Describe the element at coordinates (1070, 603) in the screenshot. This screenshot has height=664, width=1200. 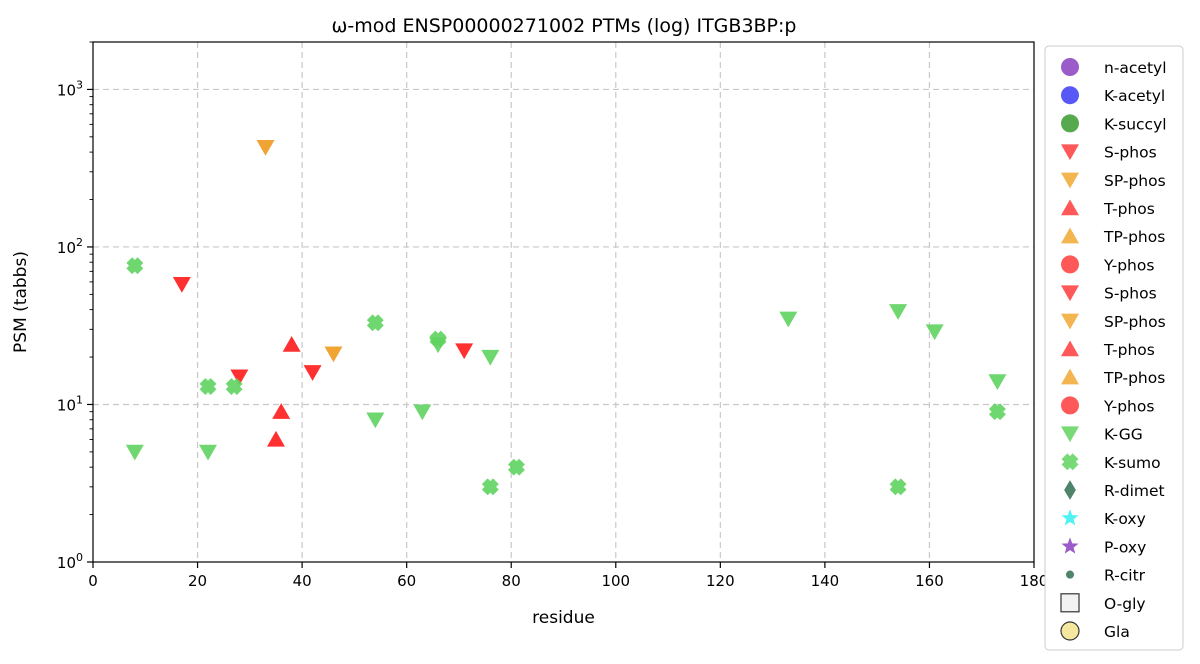
I see `legend-marker-o-gly` at that location.